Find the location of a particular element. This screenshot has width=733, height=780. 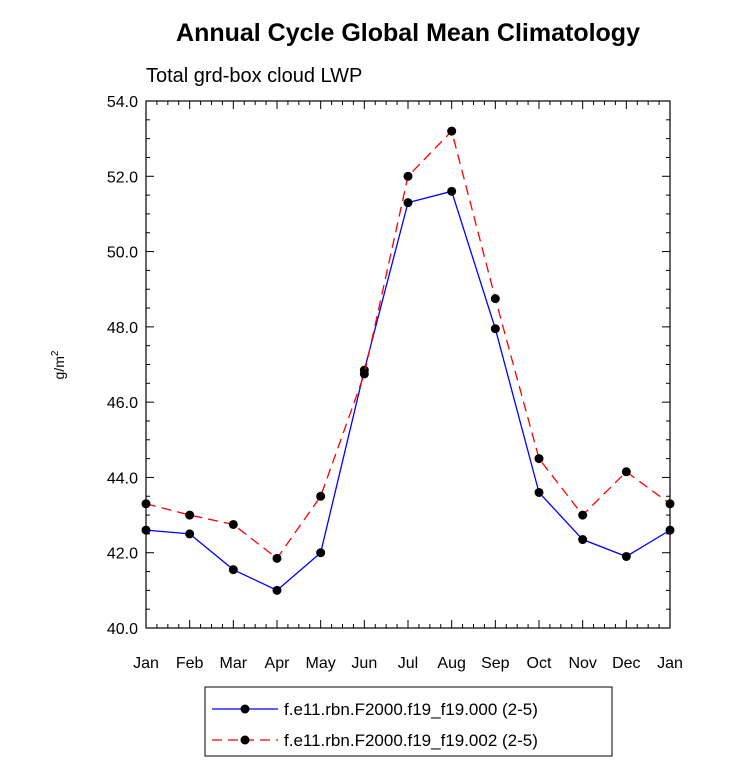

y-tick-label: 42.0 is located at coordinates (122, 554).